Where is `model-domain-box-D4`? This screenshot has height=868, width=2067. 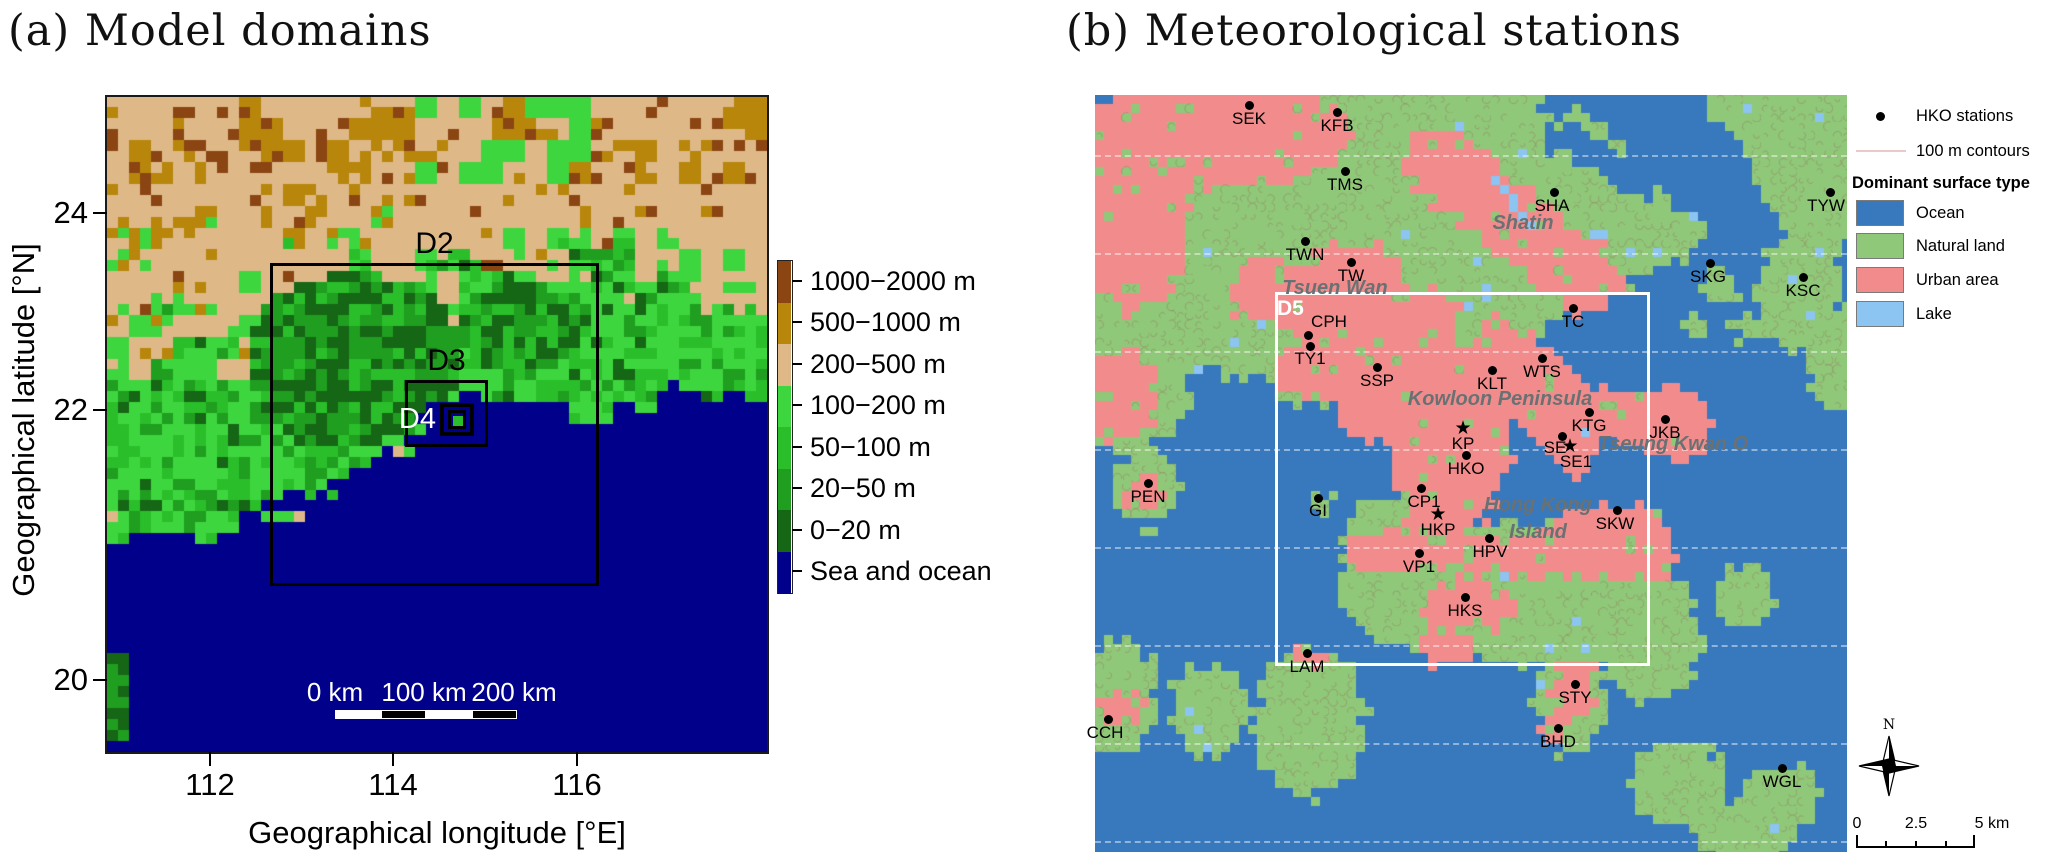
model-domain-box-D4 is located at coordinates (457, 419).